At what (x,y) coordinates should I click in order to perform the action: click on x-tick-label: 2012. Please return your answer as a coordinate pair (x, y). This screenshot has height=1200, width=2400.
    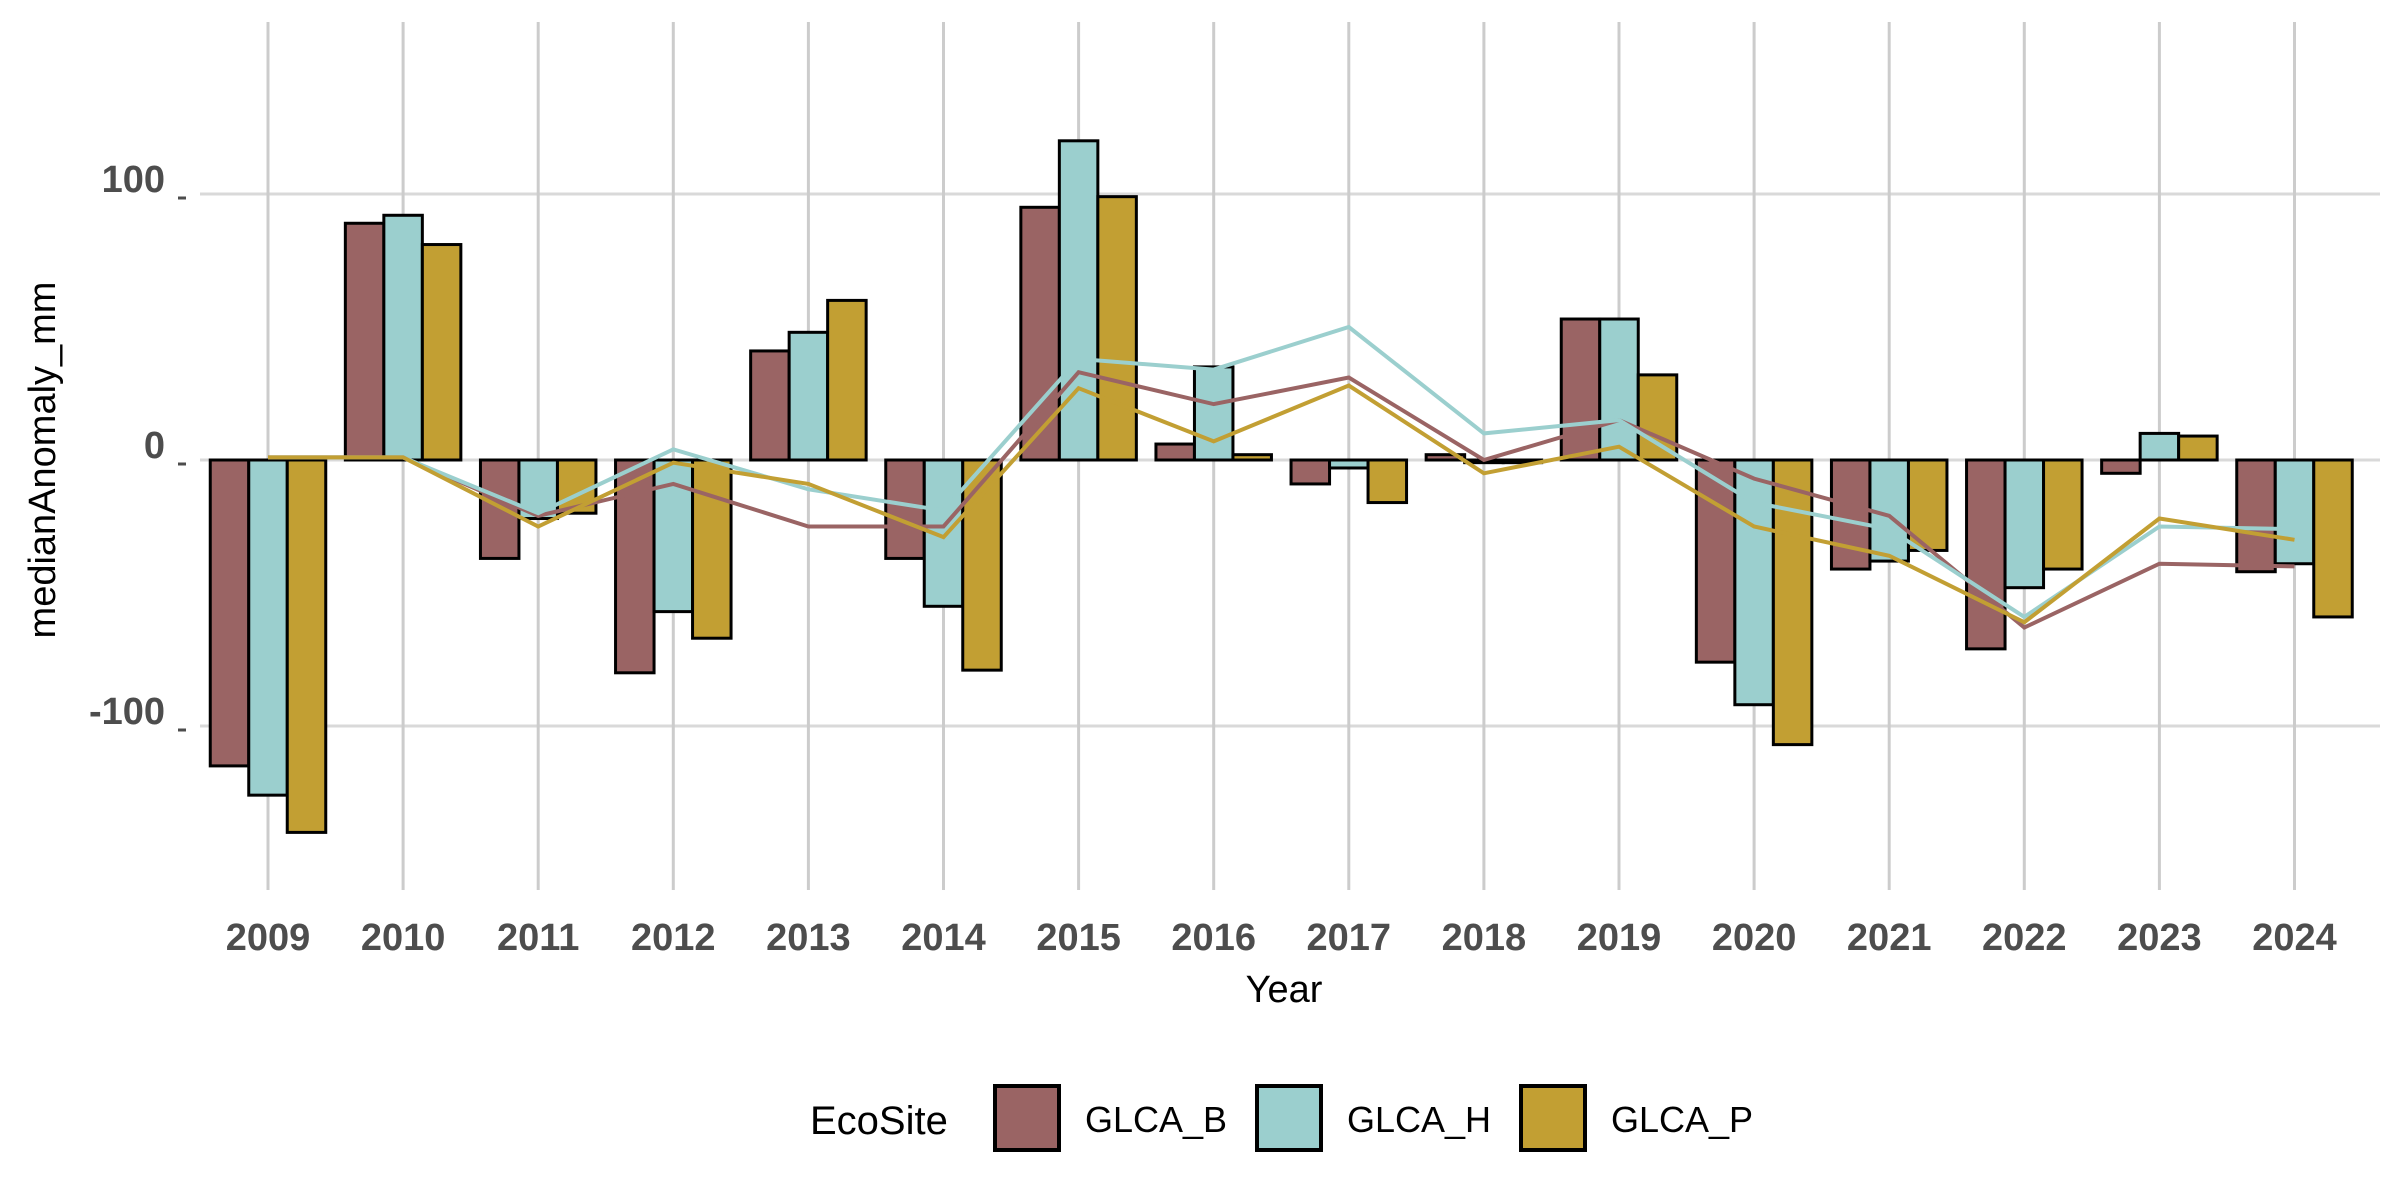
    Looking at the image, I should click on (673, 938).